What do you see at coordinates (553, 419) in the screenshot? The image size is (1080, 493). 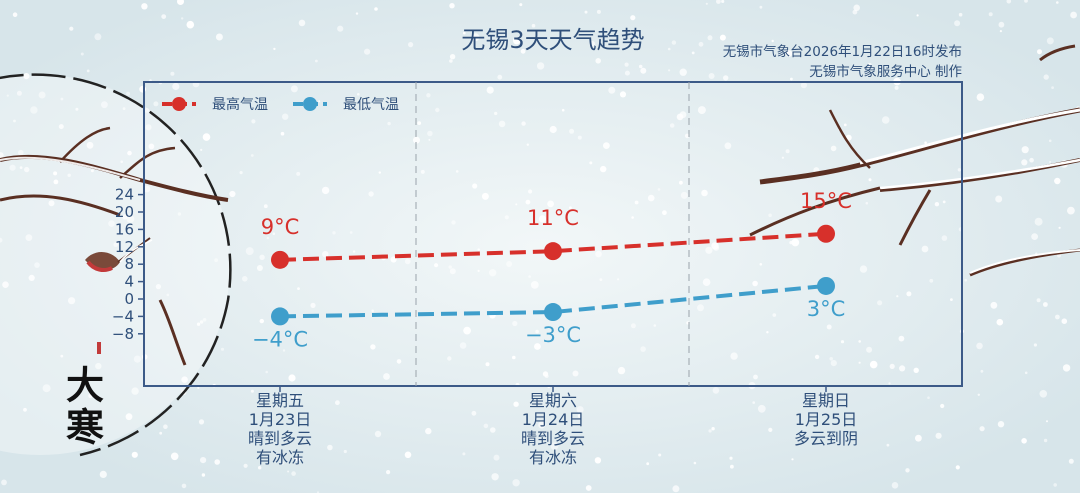 I see `x-category-label: 1月24日` at bounding box center [553, 419].